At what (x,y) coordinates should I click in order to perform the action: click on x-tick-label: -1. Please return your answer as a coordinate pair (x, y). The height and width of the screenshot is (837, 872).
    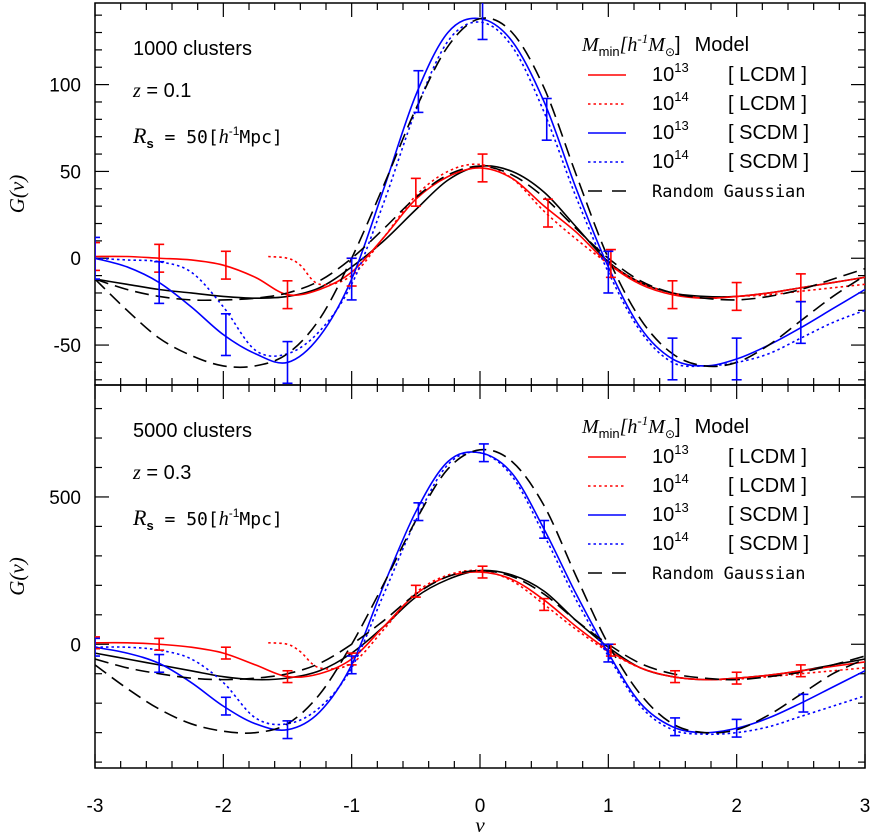
    Looking at the image, I should click on (351, 806).